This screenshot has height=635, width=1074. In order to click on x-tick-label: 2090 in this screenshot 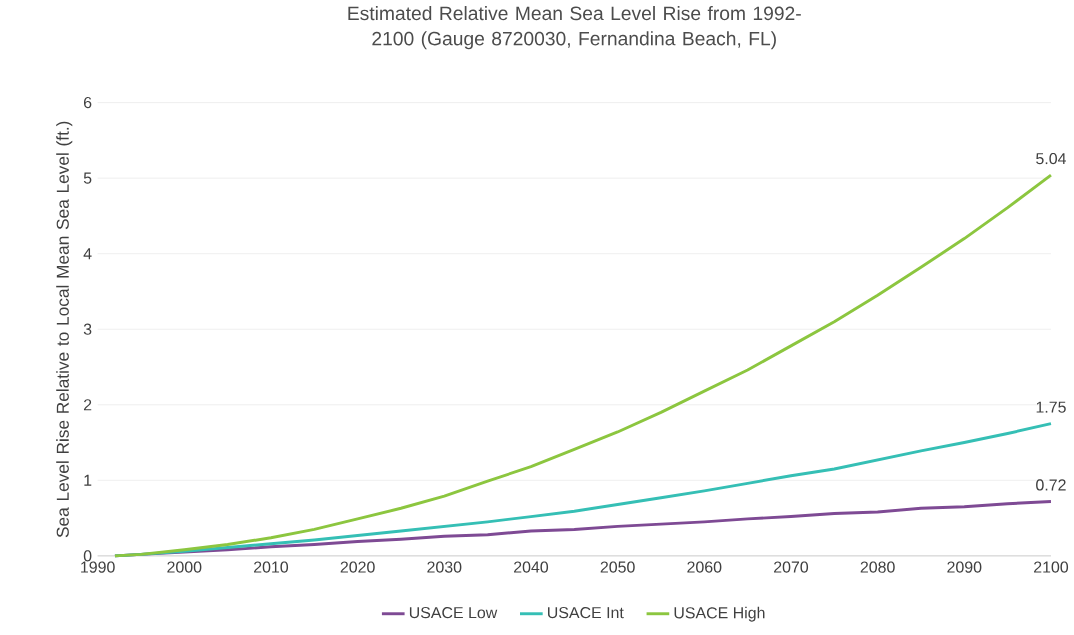, I will do `click(964, 567)`.